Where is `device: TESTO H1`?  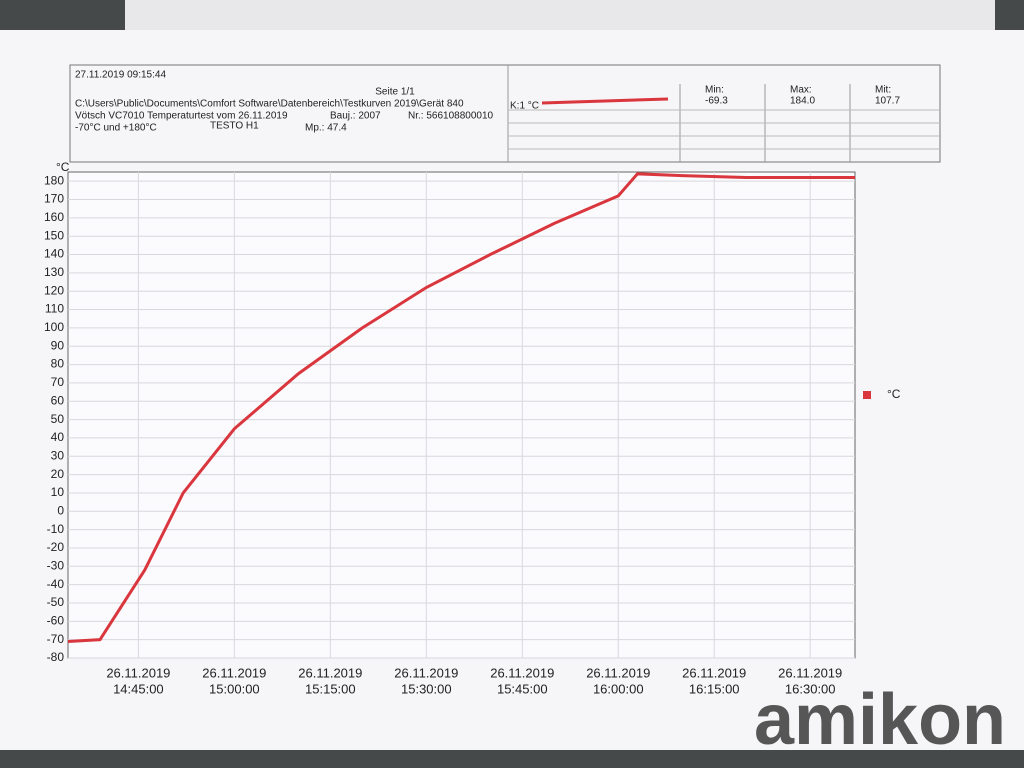
device: TESTO H1 is located at coordinates (234, 126).